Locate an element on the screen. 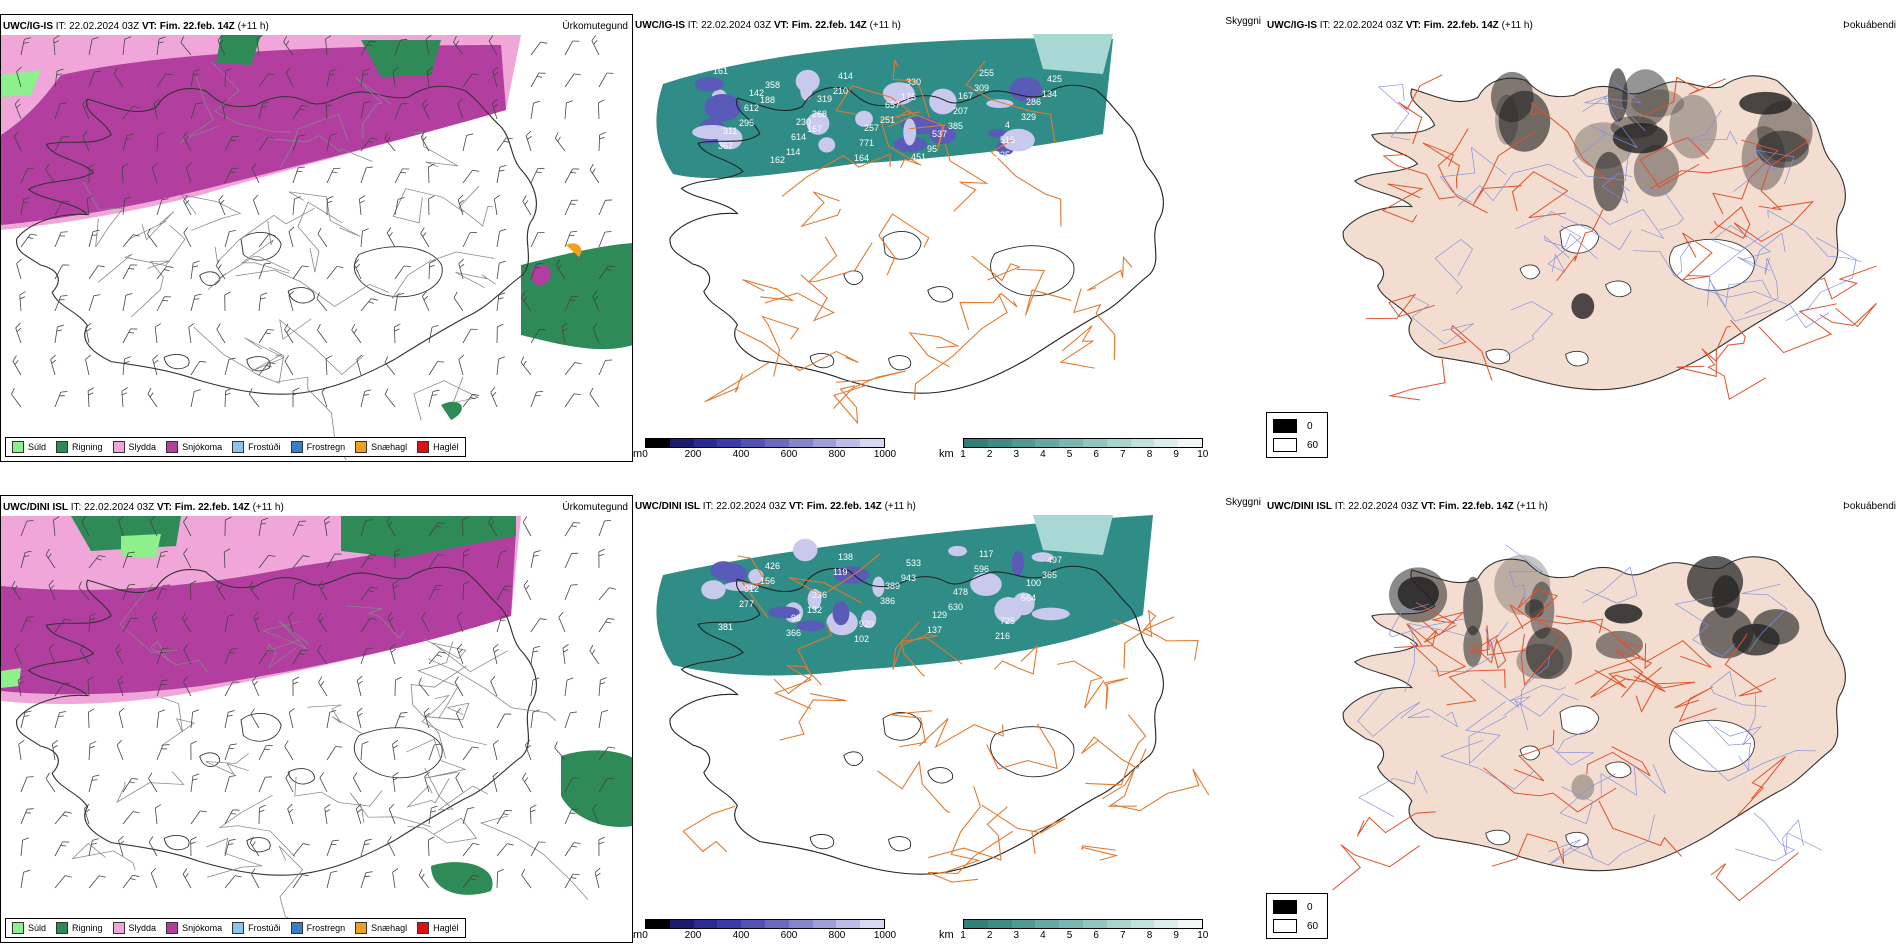  peak-height-label: 137 is located at coordinates (934, 630).